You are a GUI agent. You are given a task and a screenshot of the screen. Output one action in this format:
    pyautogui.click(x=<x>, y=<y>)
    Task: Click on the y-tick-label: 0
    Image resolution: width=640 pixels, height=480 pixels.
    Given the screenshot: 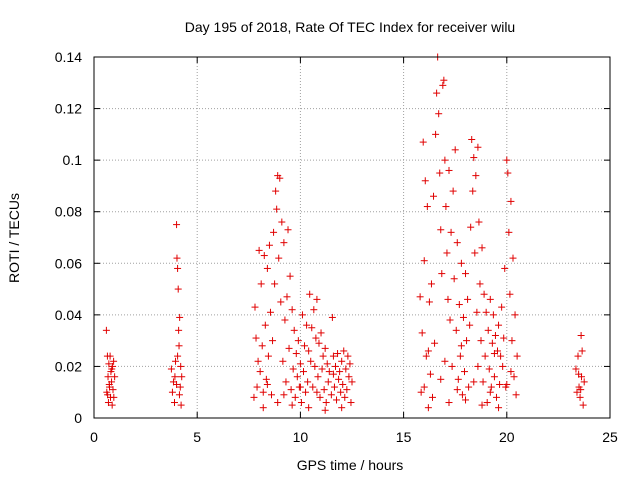 What is the action you would take?
    pyautogui.click(x=78, y=418)
    